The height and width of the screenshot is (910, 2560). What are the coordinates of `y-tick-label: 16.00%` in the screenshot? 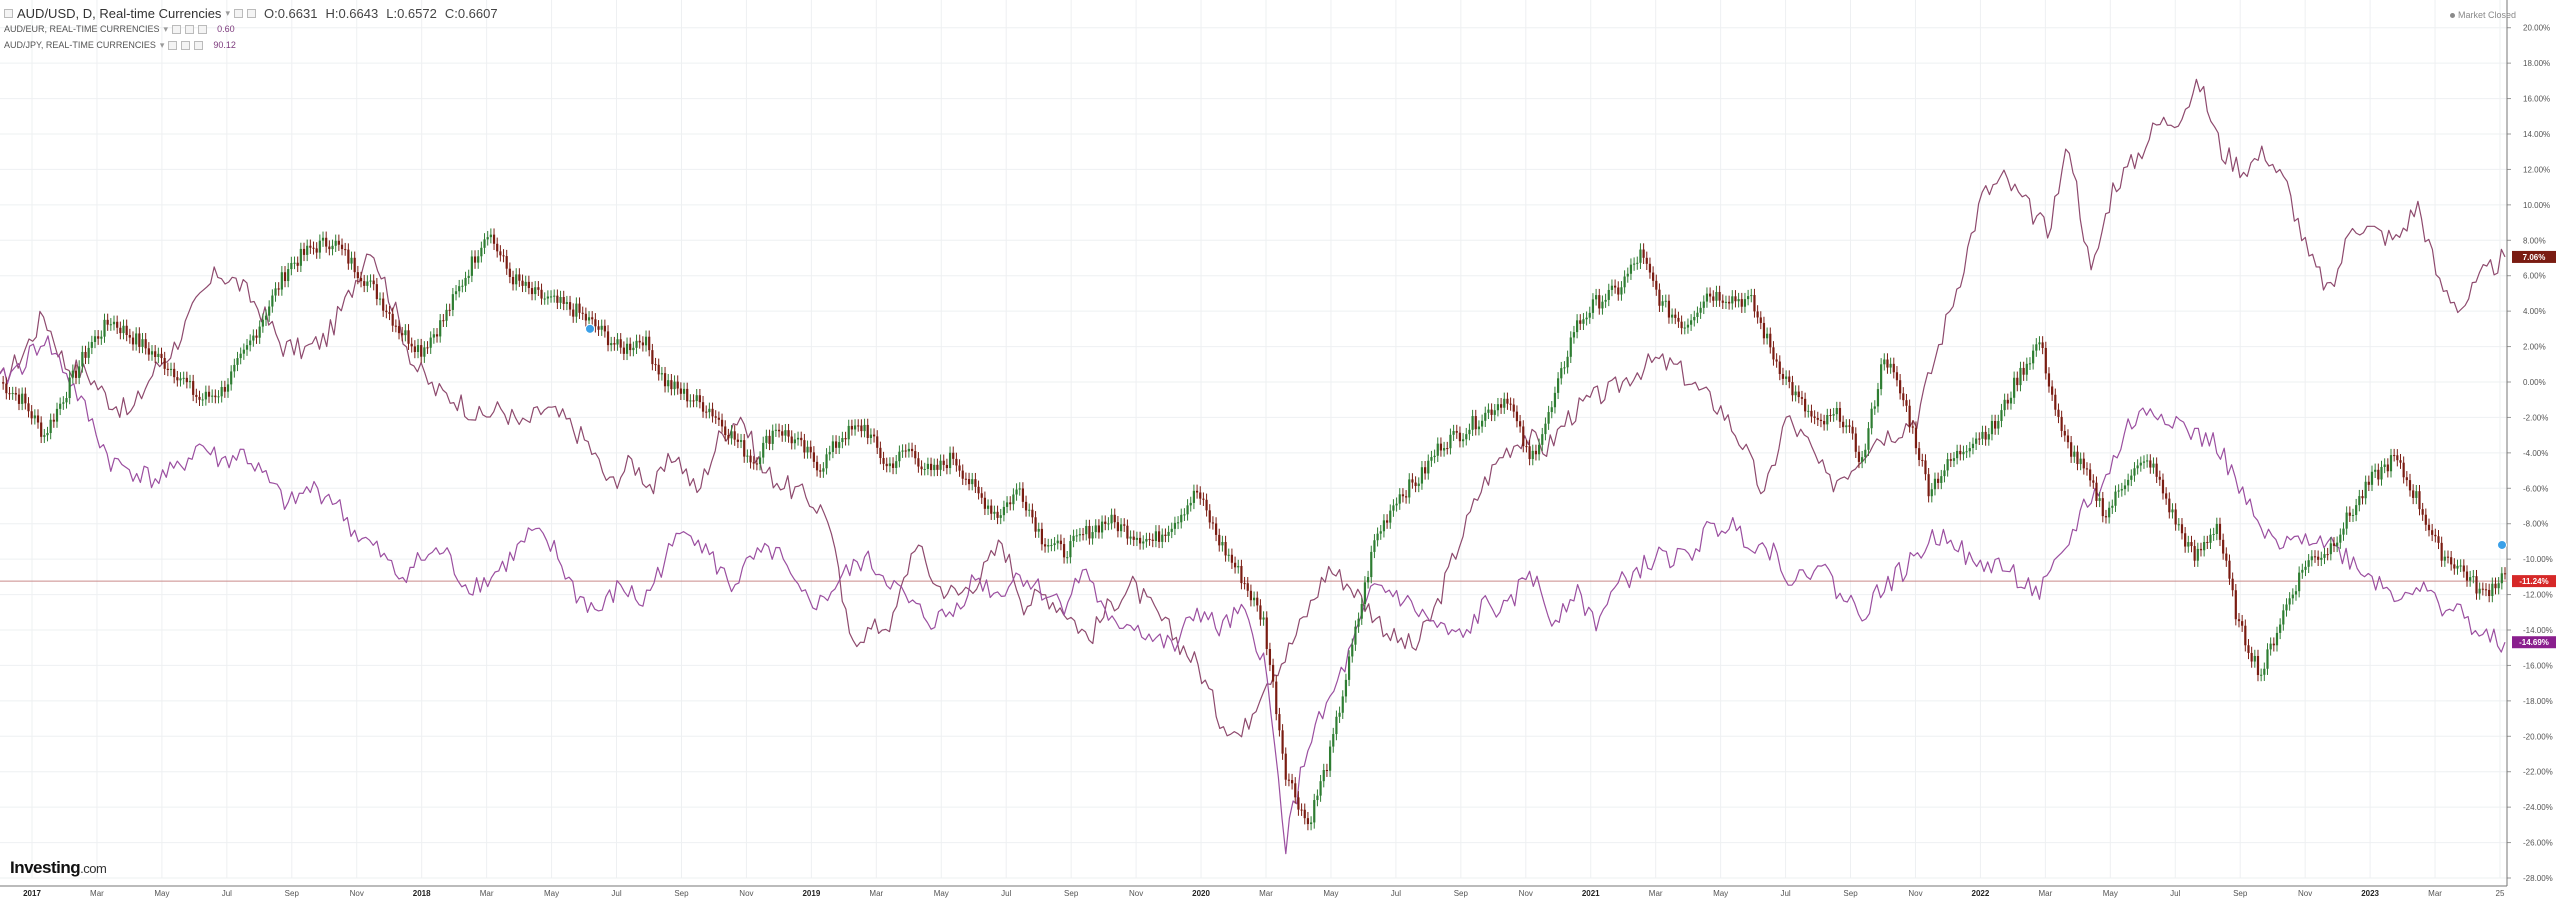 It's located at (2536, 99).